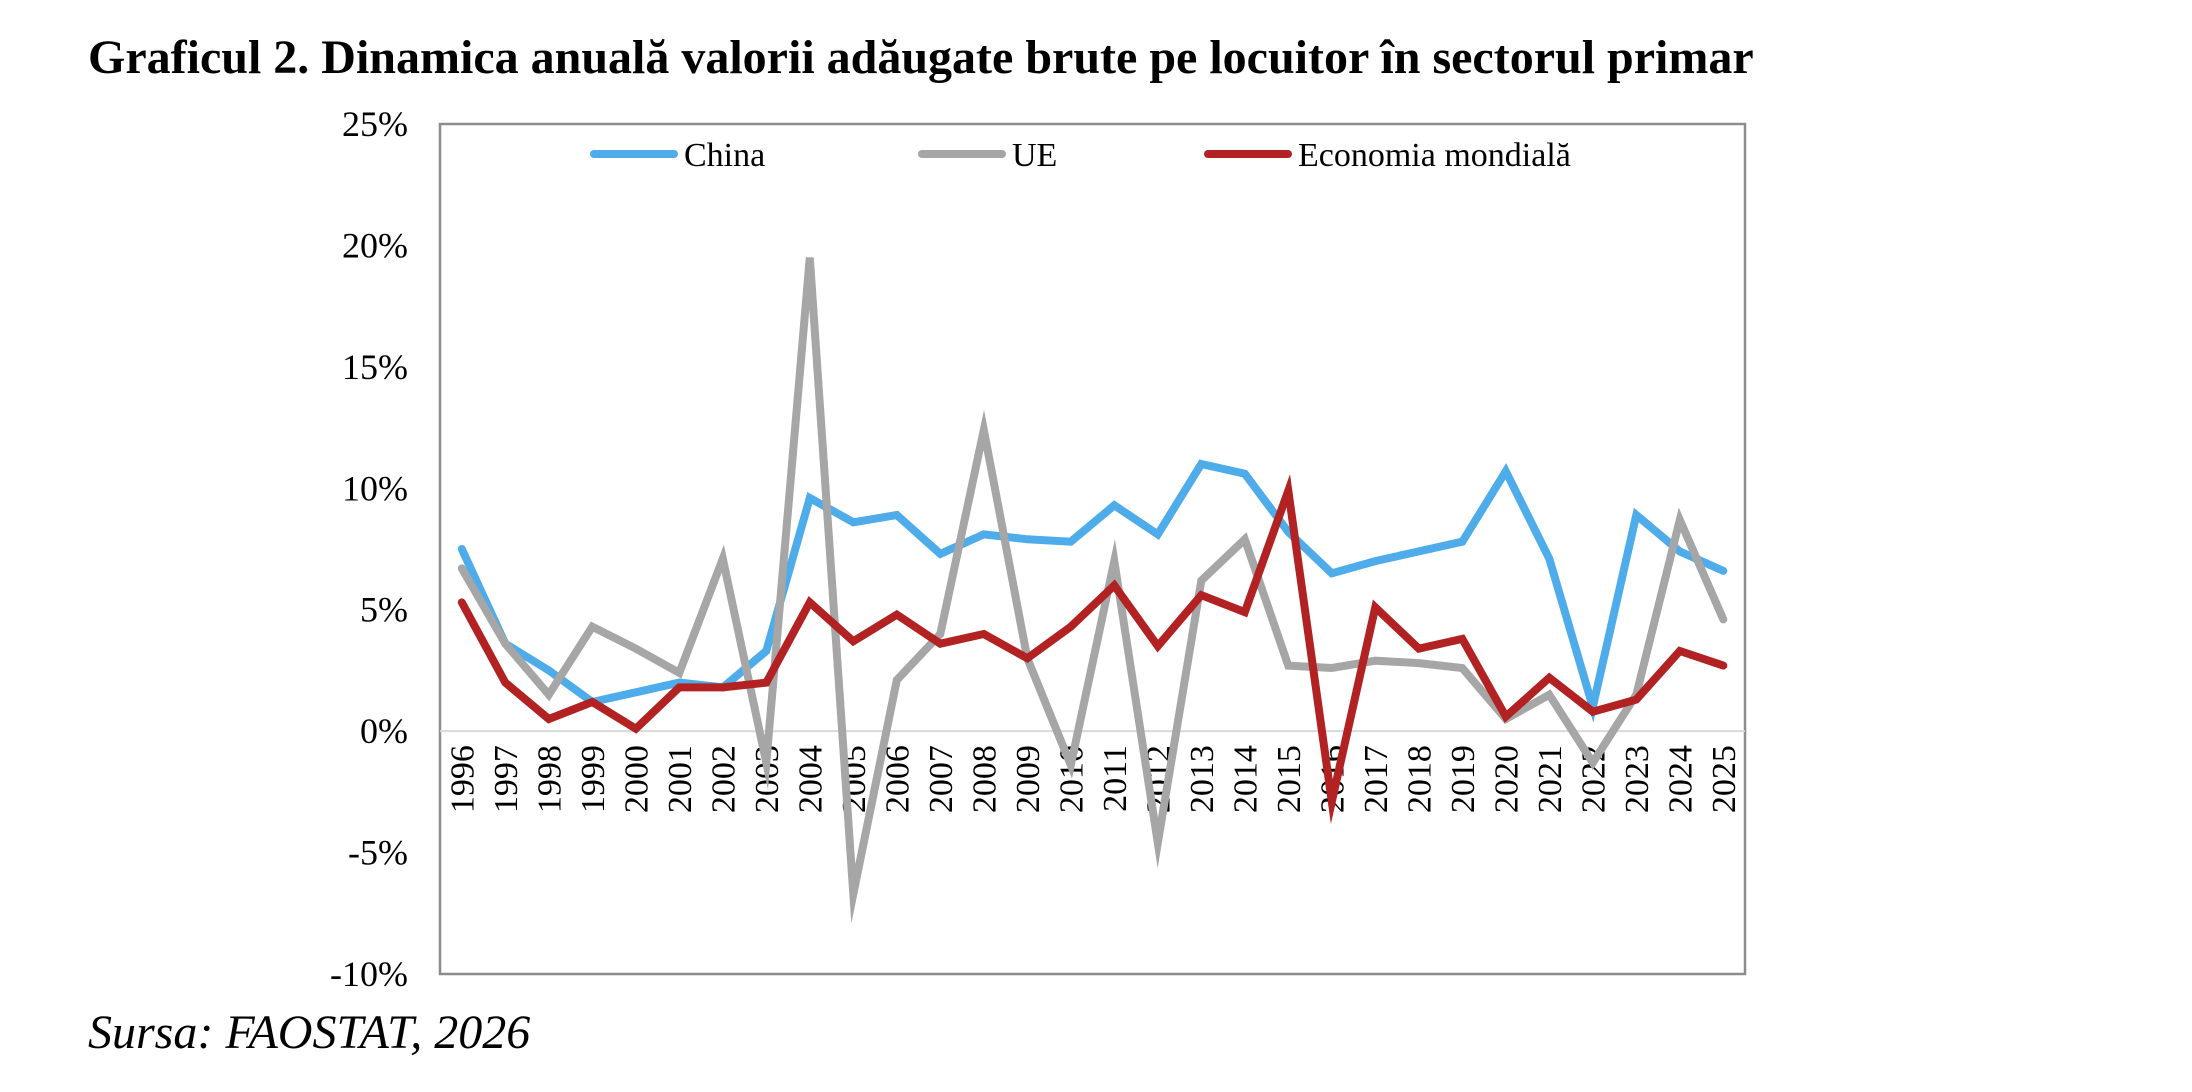 This screenshot has height=1092, width=2192. What do you see at coordinates (1289, 779) in the screenshot?
I see `x-tick-label: 2015` at bounding box center [1289, 779].